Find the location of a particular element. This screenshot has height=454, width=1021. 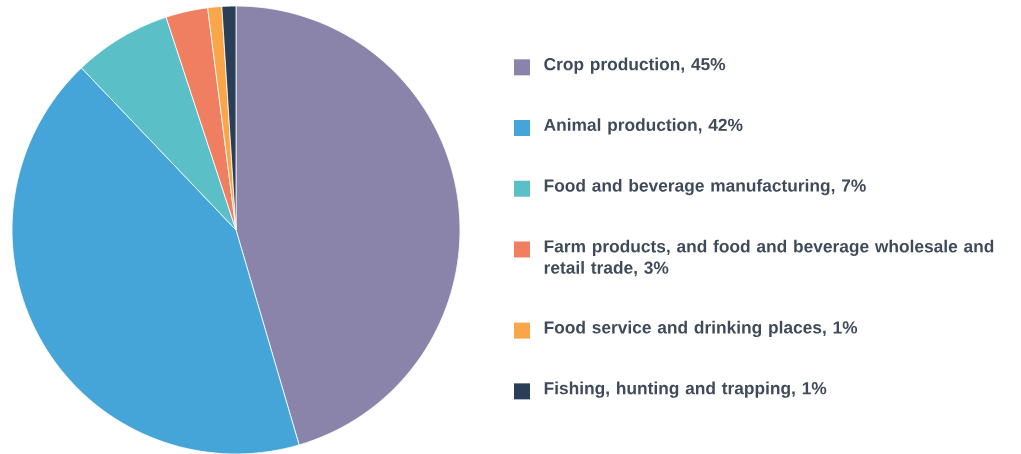

legend-label: Crop production, 45% is located at coordinates (635, 65).